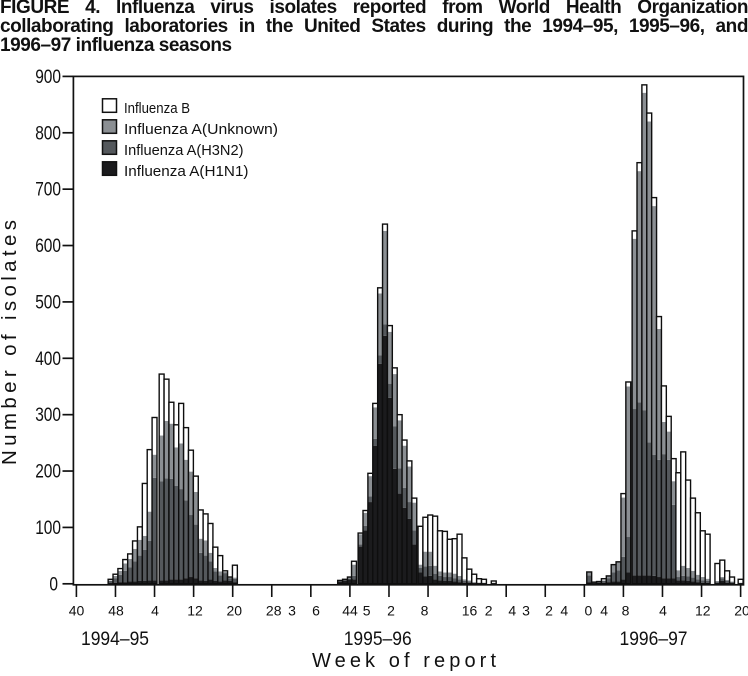  I want to click on svg-text: 200, so click(48, 472).